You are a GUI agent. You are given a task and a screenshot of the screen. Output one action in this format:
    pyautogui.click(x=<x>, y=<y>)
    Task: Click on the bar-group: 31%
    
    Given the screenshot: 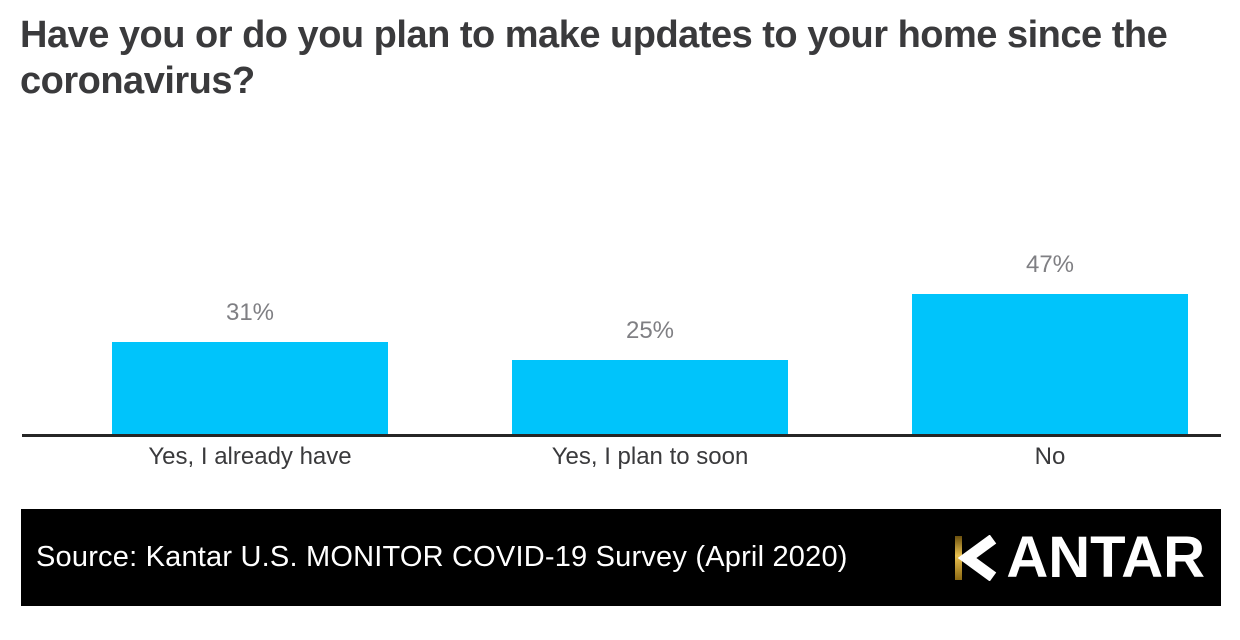 What is the action you would take?
    pyautogui.click(x=250, y=330)
    